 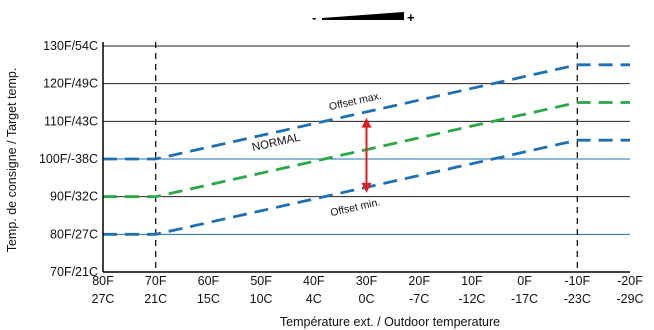 I want to click on y-tick-label: 100F/-38C, so click(x=68, y=159).